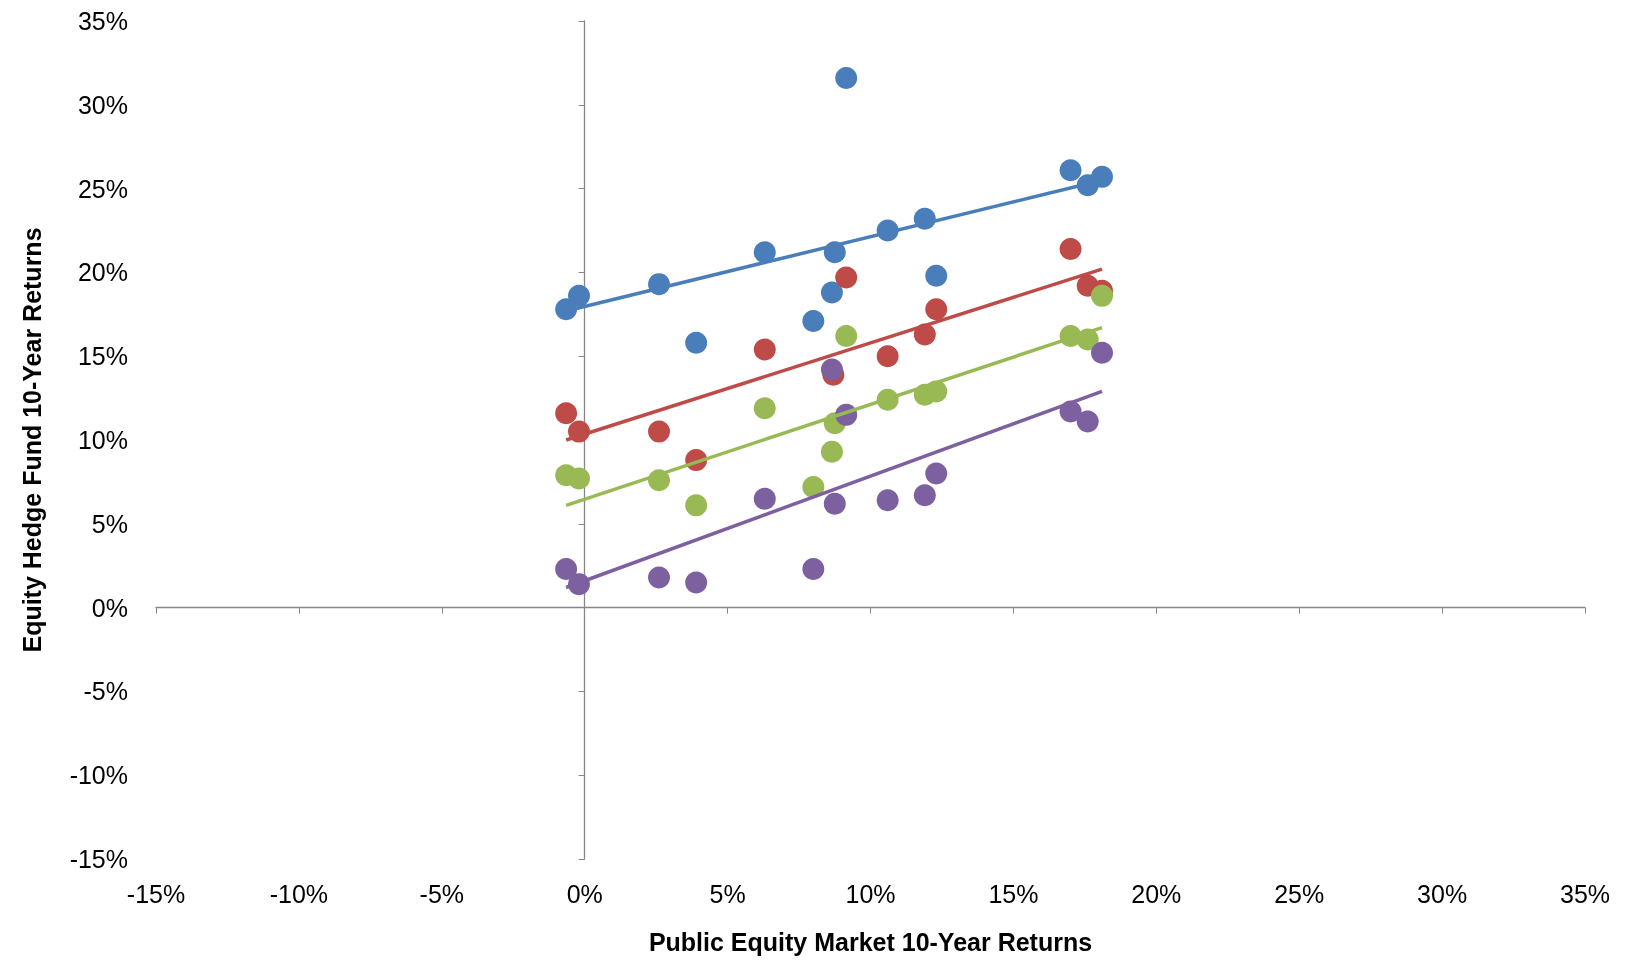 The height and width of the screenshot is (962, 1627). Describe the element at coordinates (102, 440) in the screenshot. I see `y-tick-label: 10%` at that location.